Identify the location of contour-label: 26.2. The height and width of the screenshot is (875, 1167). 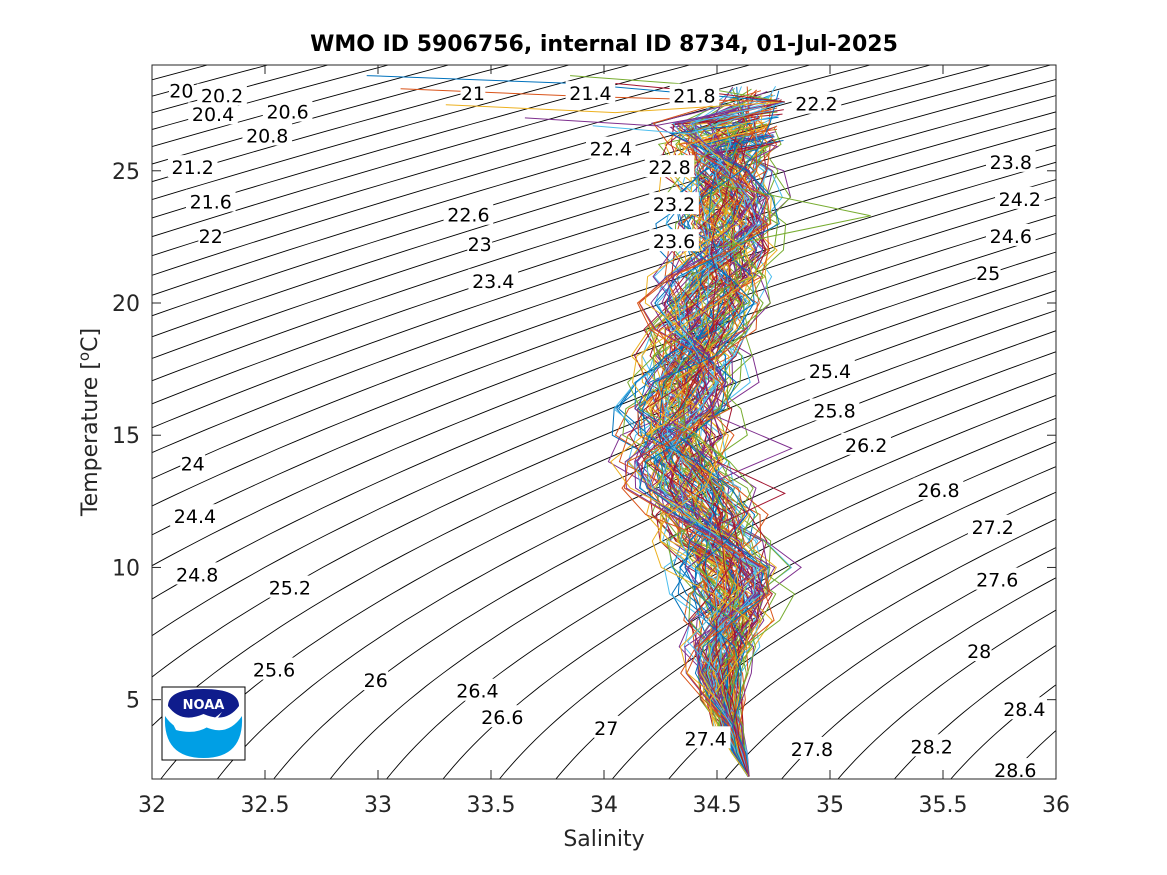
(866, 446).